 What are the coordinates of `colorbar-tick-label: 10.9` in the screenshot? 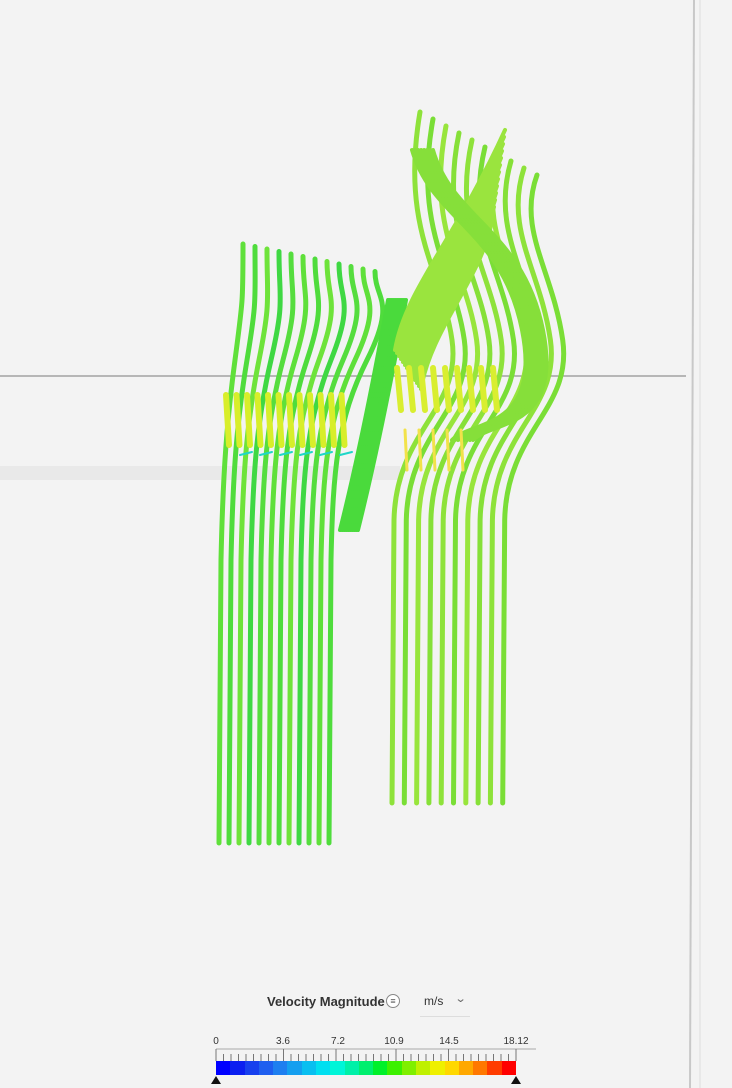 It's located at (394, 1041).